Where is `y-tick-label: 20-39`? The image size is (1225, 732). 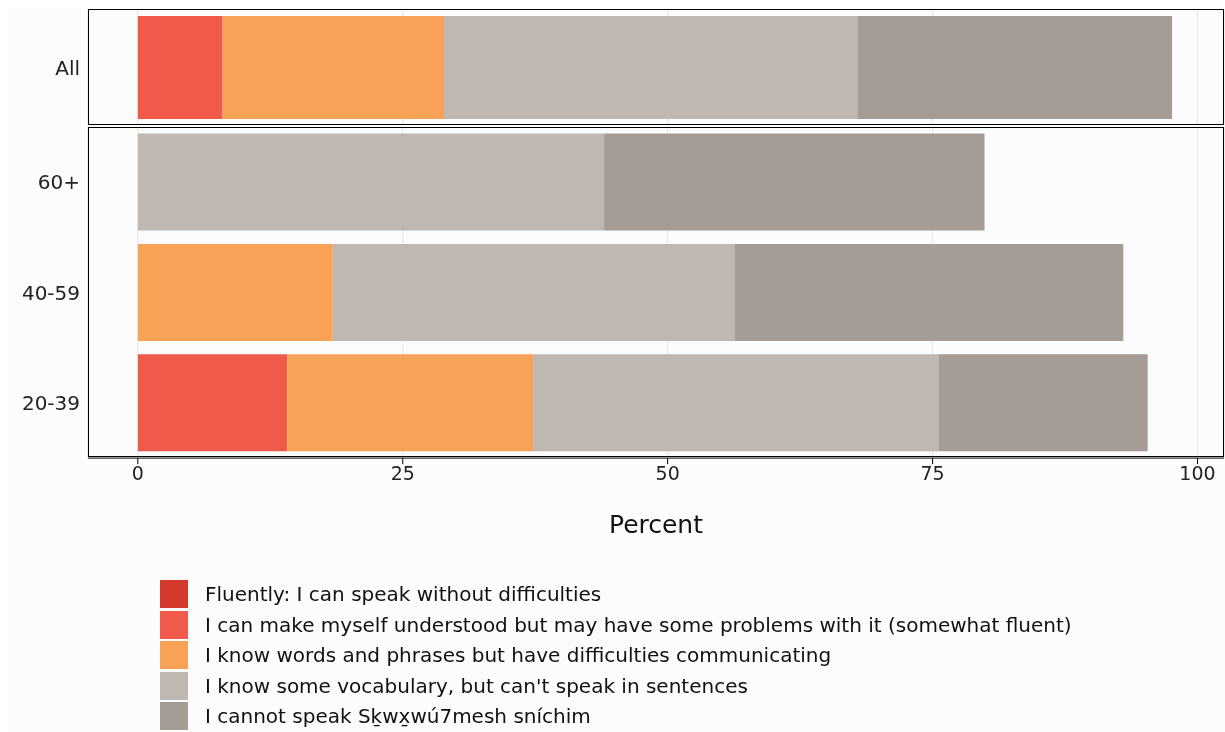 y-tick-label: 20-39 is located at coordinates (51, 403).